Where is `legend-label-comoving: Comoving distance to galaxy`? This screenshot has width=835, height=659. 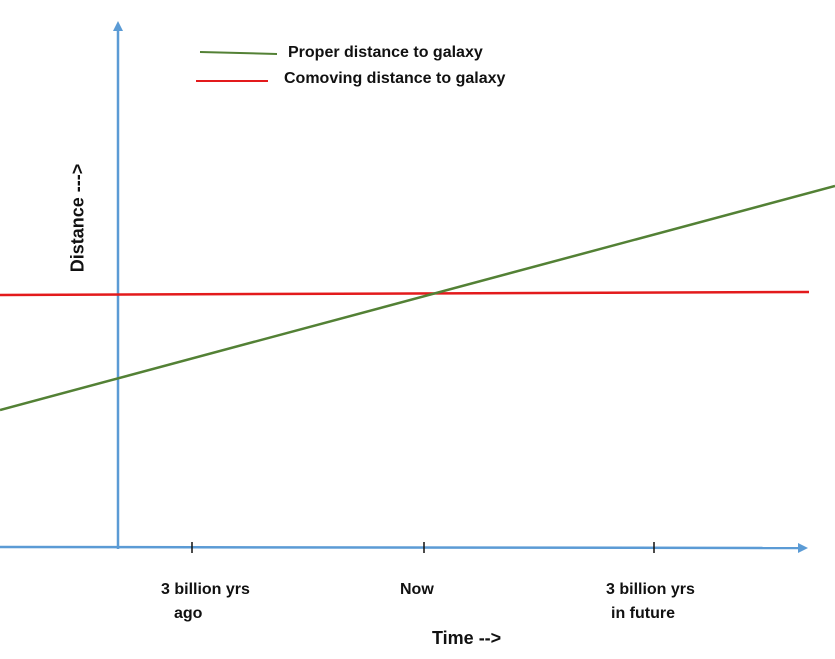 legend-label-comoving: Comoving distance to galaxy is located at coordinates (395, 78).